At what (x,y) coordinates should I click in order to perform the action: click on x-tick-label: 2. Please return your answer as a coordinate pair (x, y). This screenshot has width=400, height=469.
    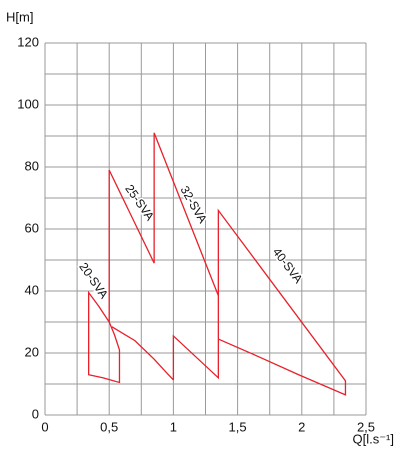
    Looking at the image, I should click on (301, 426).